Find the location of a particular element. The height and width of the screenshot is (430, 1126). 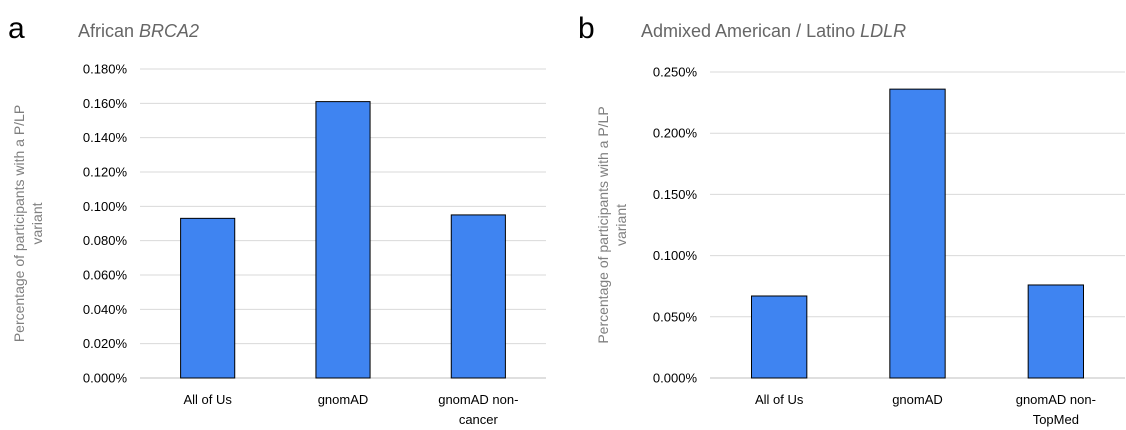

x-category-label: gnomAD non-cancer is located at coordinates (478, 409).